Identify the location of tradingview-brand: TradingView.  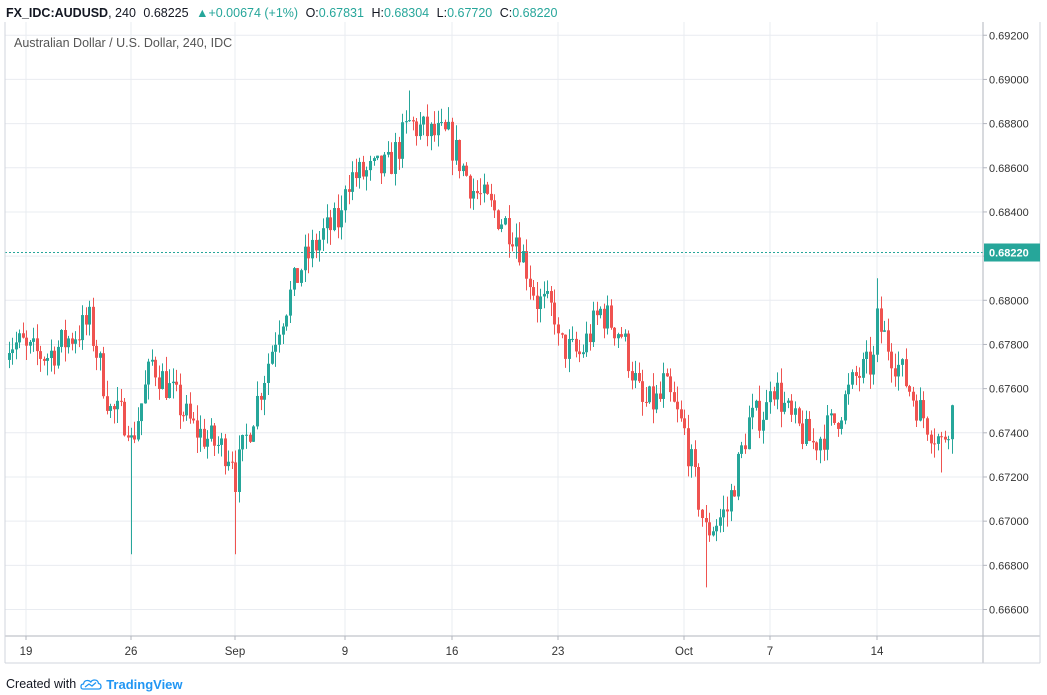
(144, 684).